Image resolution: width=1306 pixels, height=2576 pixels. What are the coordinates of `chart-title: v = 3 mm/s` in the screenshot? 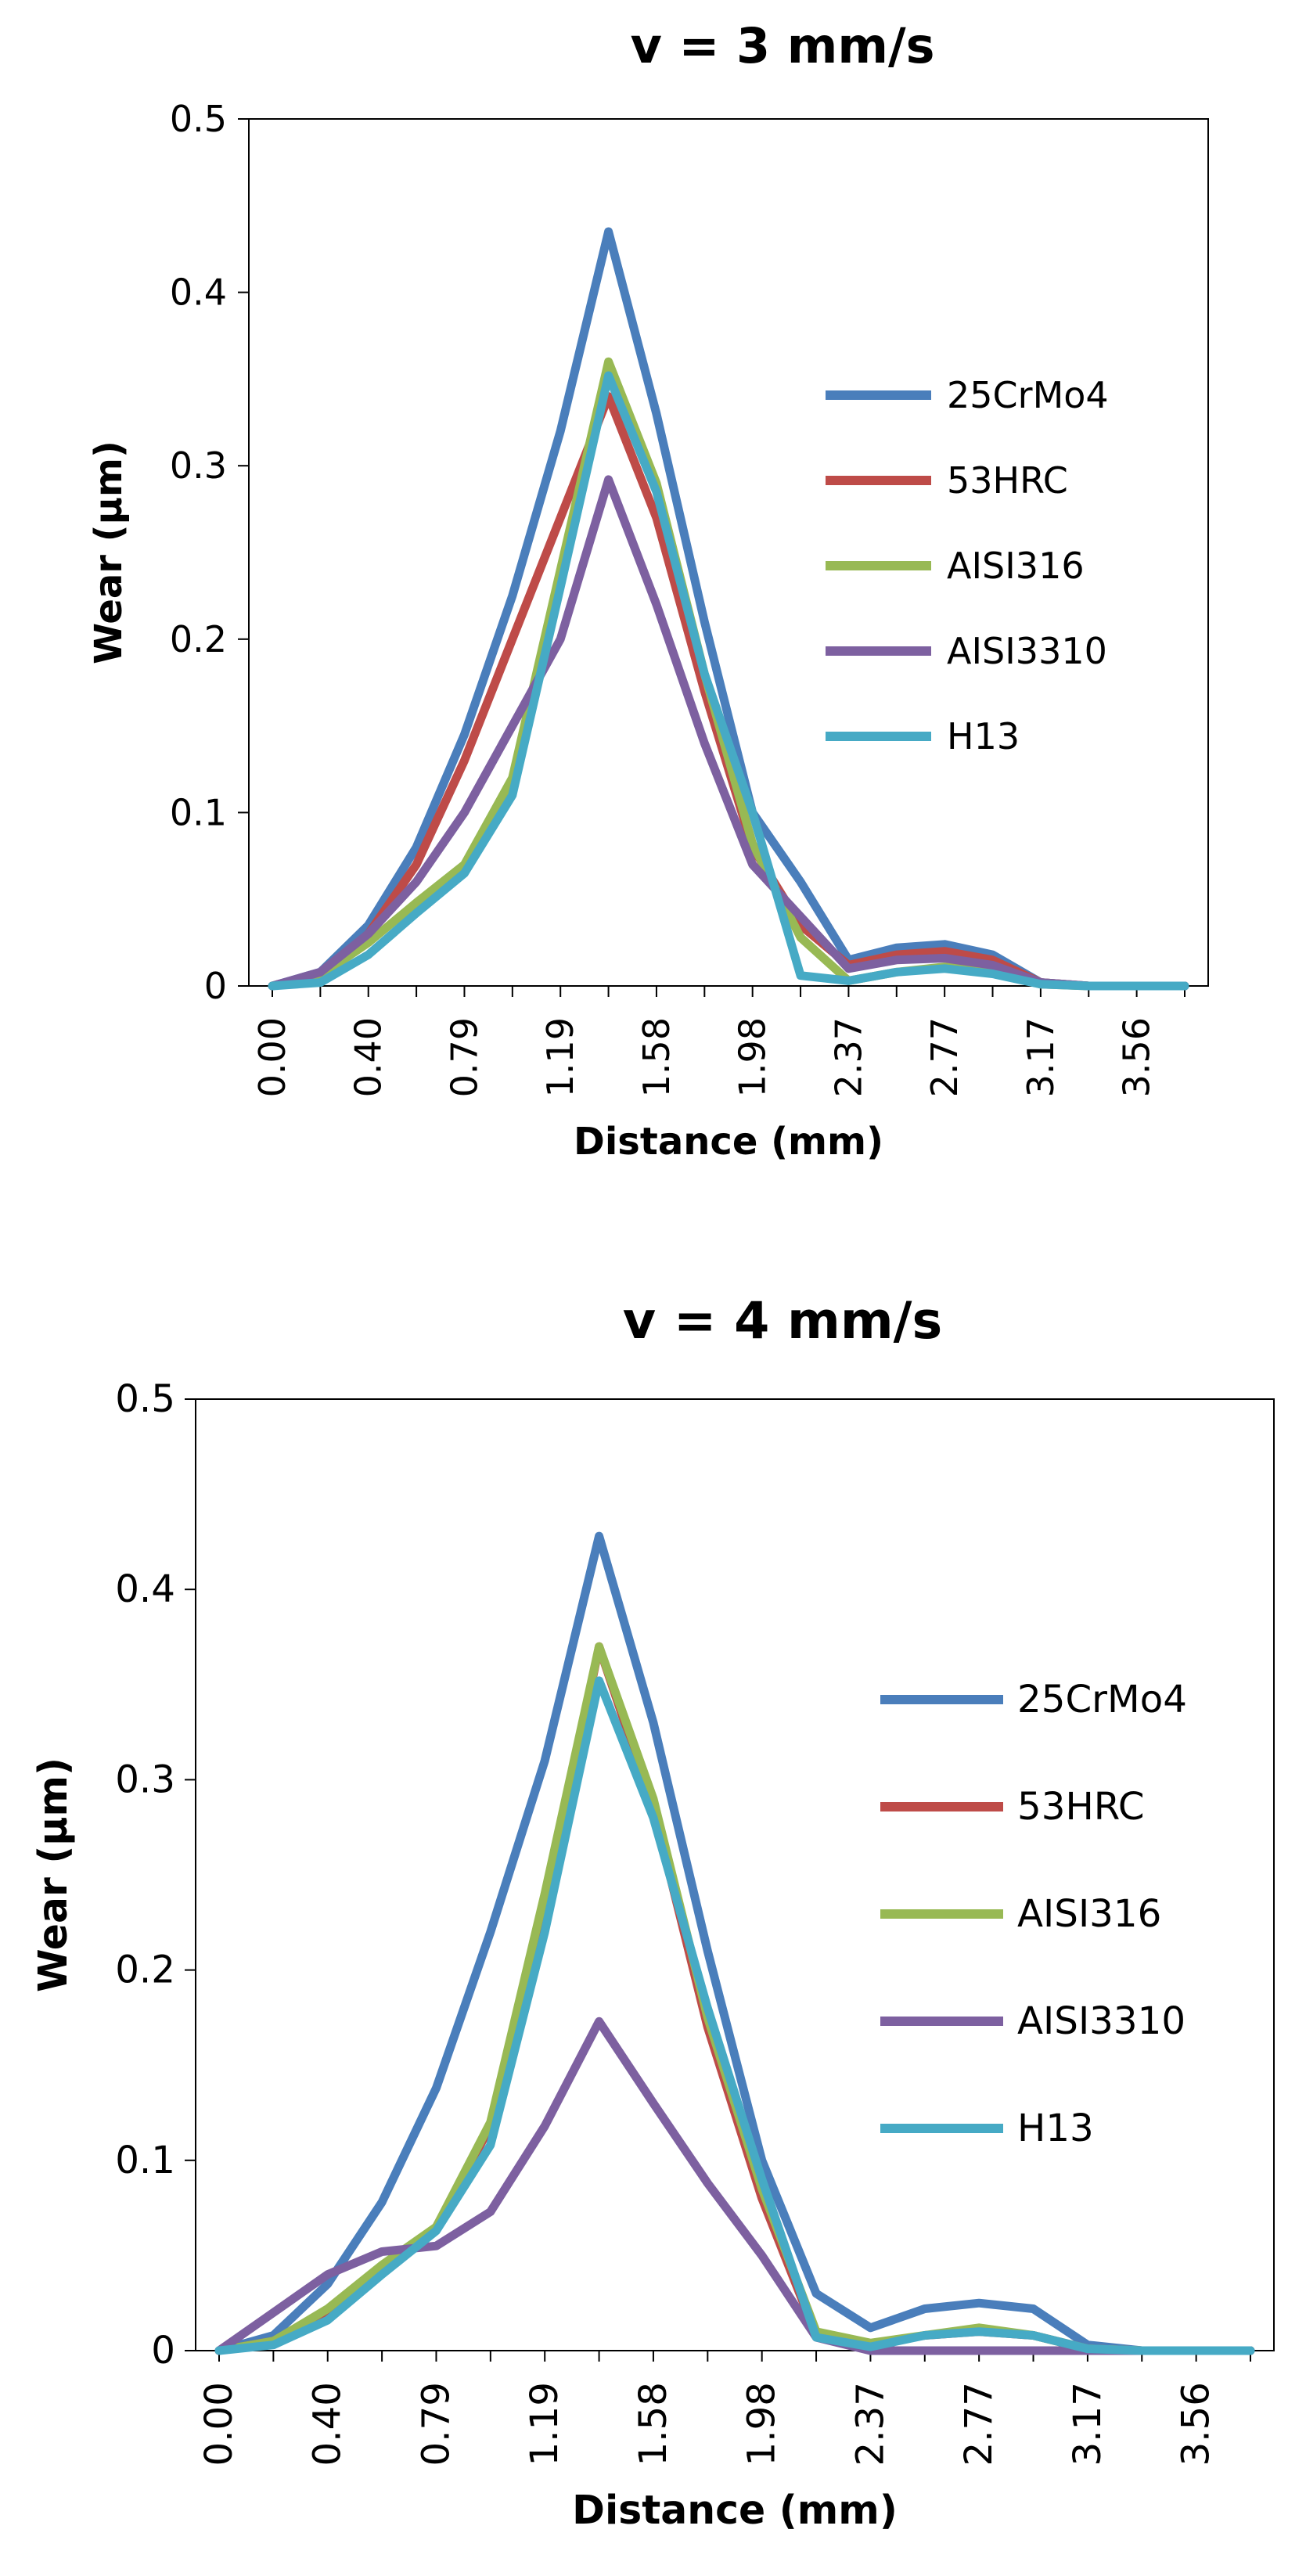 It's located at (782, 45).